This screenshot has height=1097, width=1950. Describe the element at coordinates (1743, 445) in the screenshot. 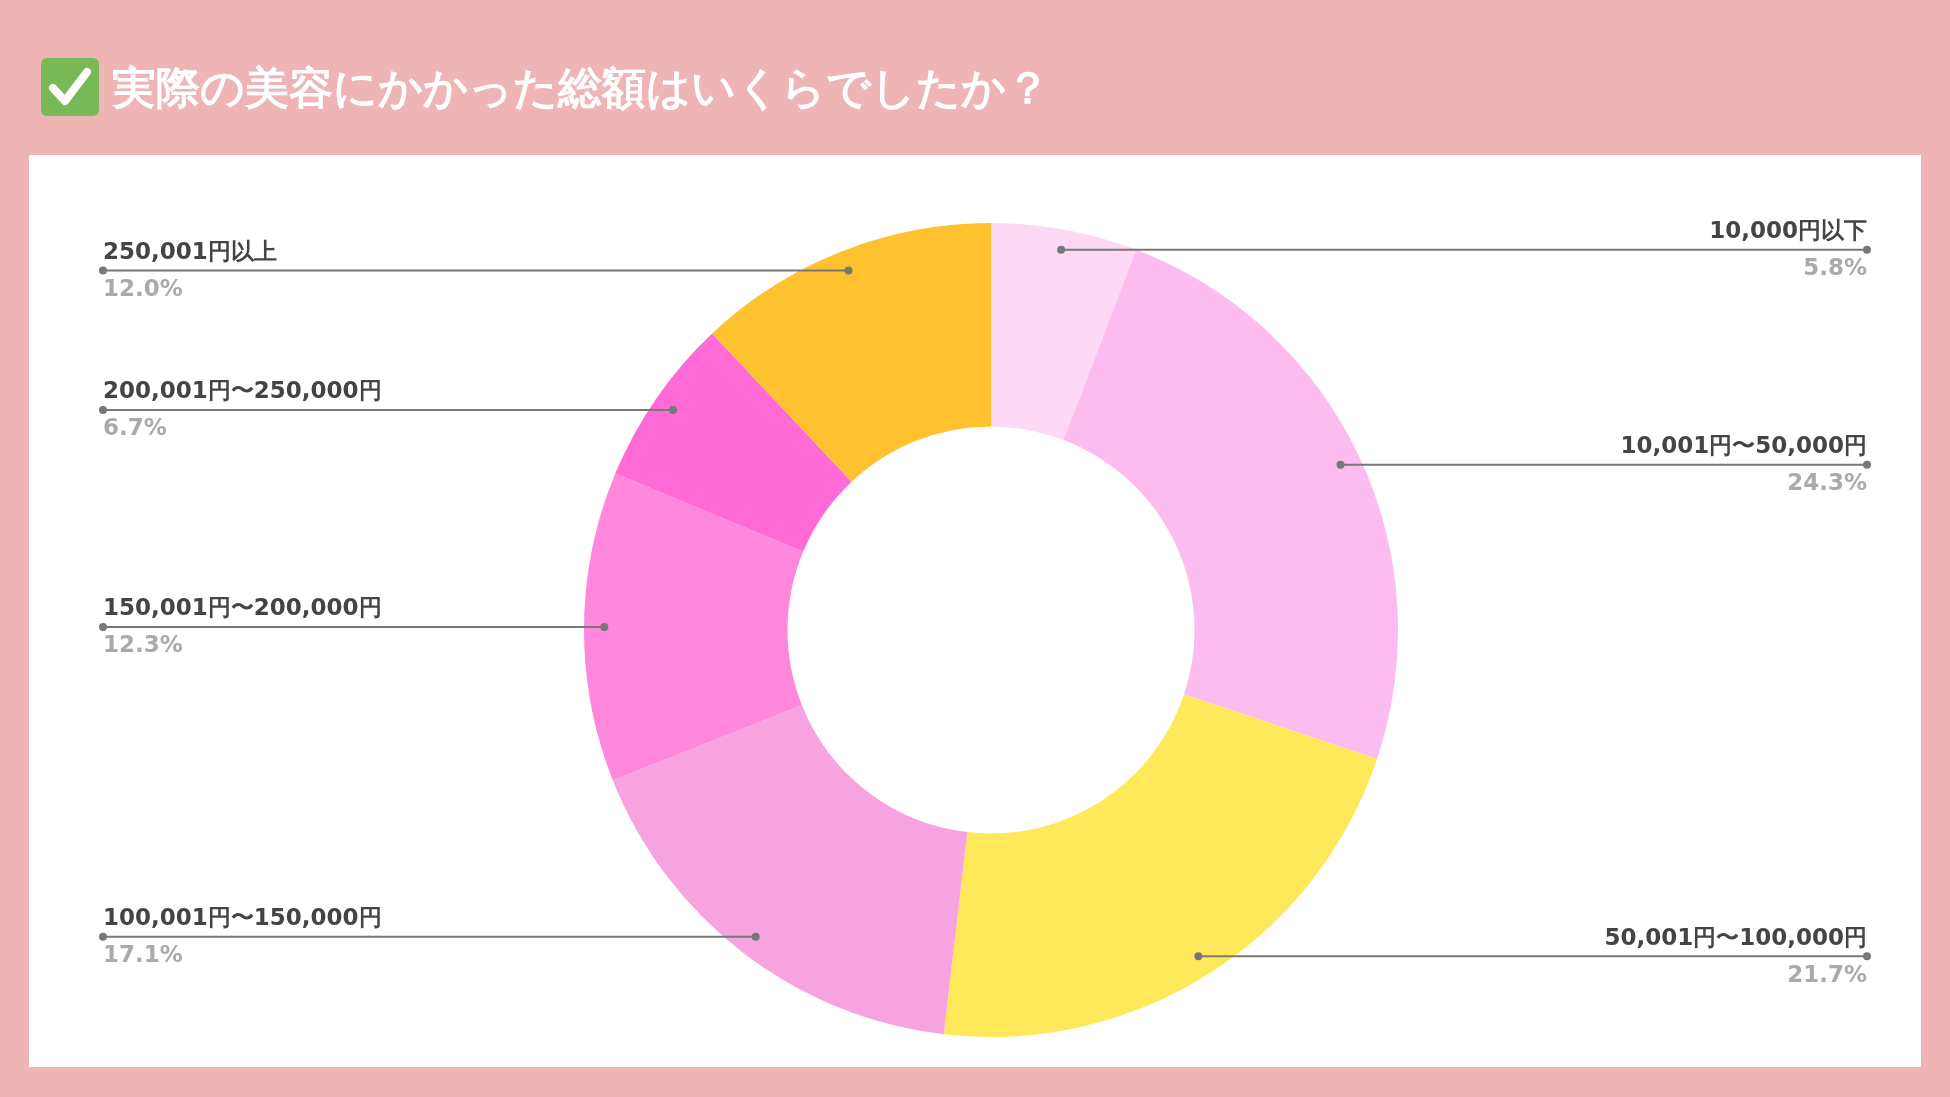

I see `slice-label: 10,001円〜50,000円` at that location.